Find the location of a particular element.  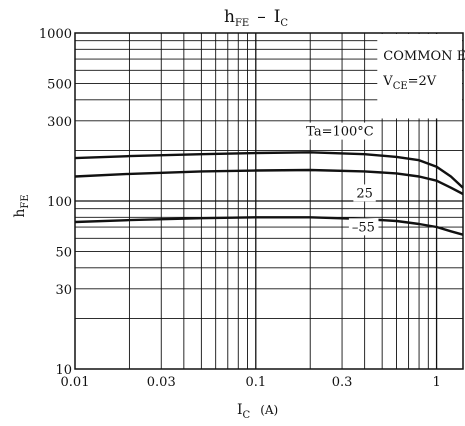

condition-vce: VCE=2V is located at coordinates (409, 83).